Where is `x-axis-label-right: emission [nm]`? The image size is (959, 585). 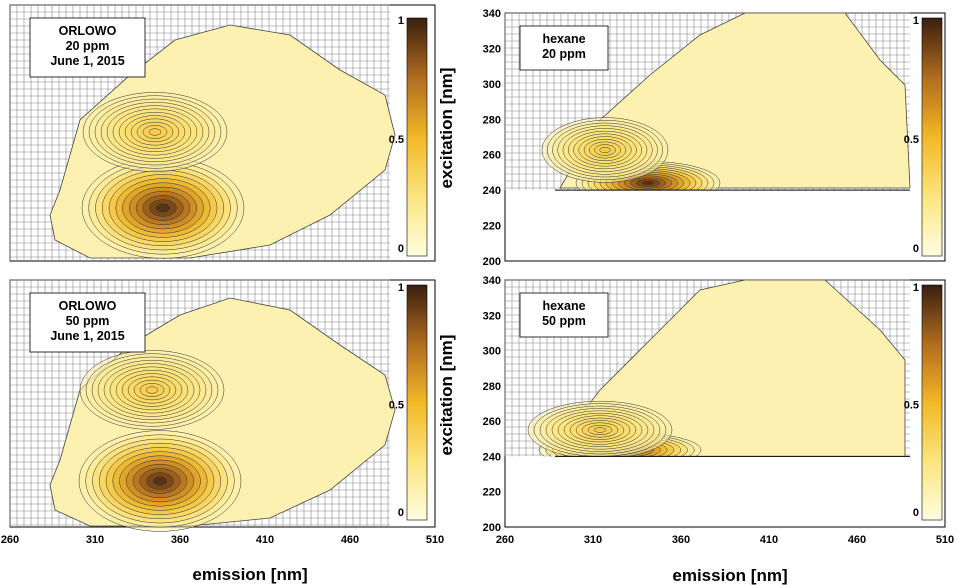 x-axis-label-right: emission [nm] is located at coordinates (729, 575).